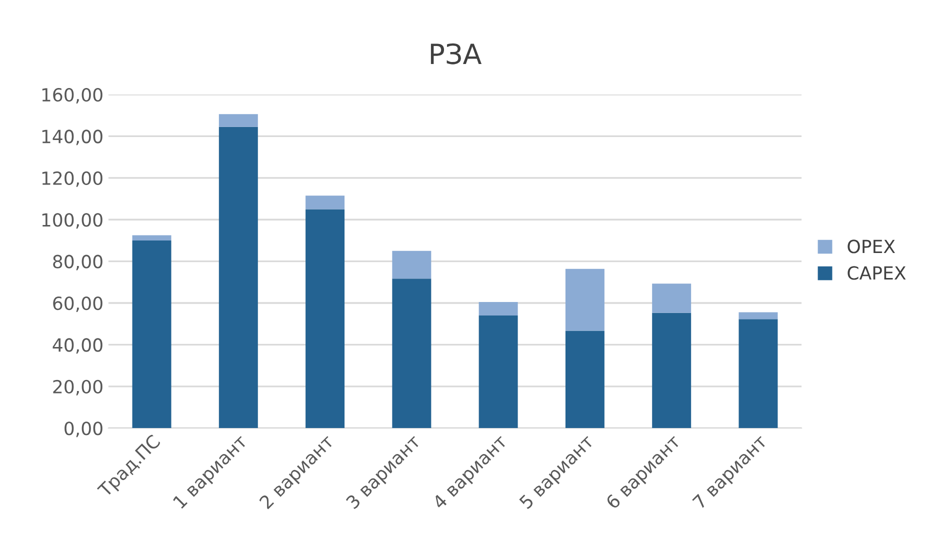 The image size is (943, 556). I want to click on chart-title: РЗА, so click(456, 53).